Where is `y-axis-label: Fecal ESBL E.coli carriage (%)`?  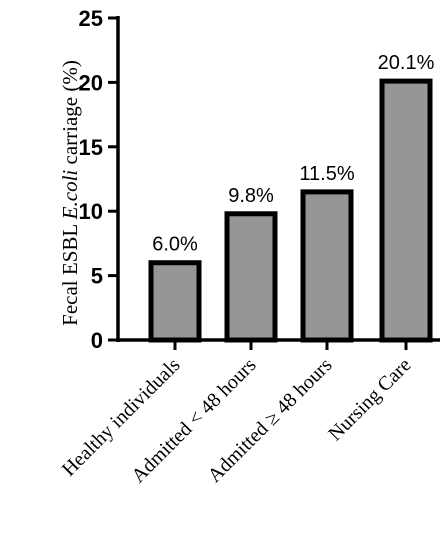 y-axis-label: Fecal ESBL E.coli carriage (%) is located at coordinates (70, 193).